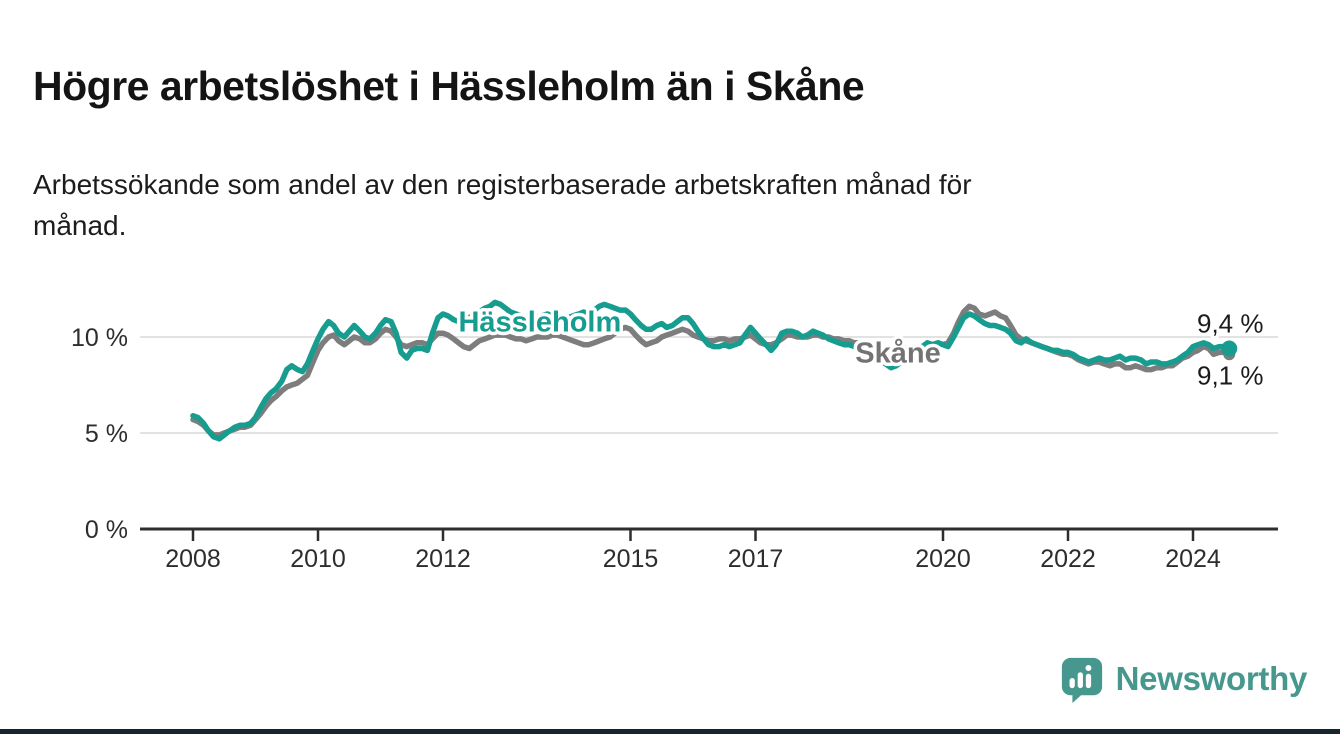 This screenshot has height=734, width=1340. Describe the element at coordinates (631, 559) in the screenshot. I see `x-tick-label-2015: 2015` at that location.